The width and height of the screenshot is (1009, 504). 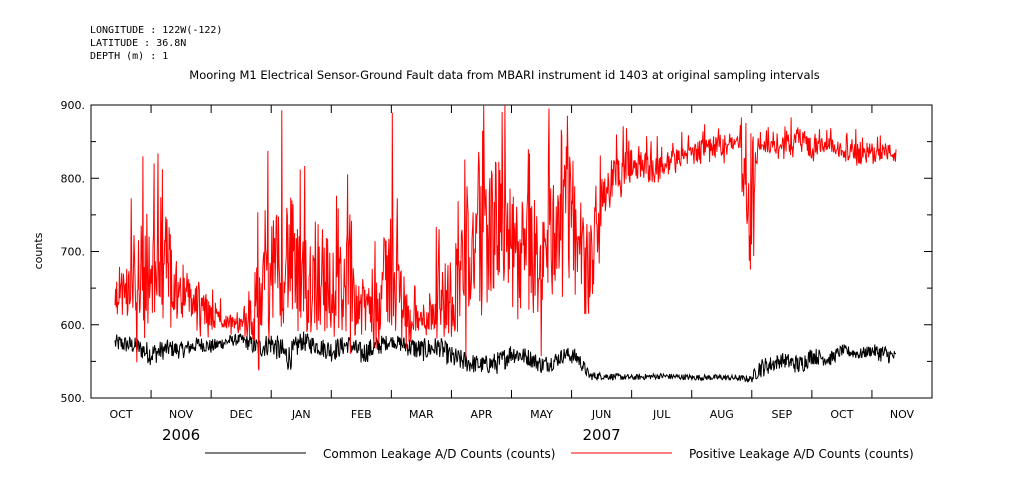 I want to click on year-label: 2007, so click(x=602, y=435).